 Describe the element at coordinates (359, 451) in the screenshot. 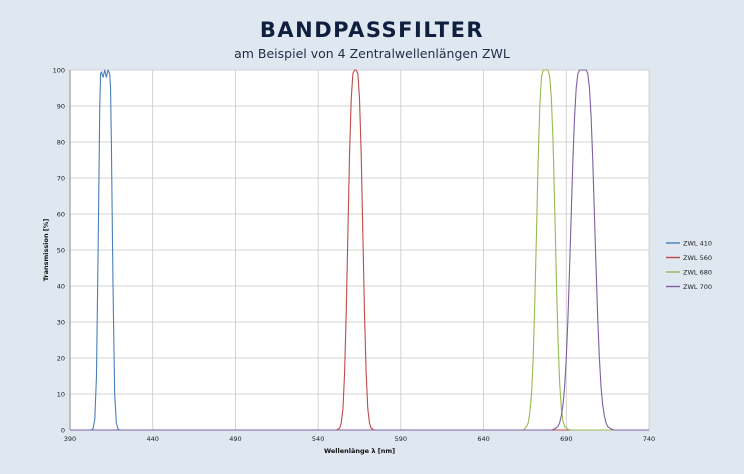

I see `x-axis-title: Wellenlänge λ [nm]` at that location.